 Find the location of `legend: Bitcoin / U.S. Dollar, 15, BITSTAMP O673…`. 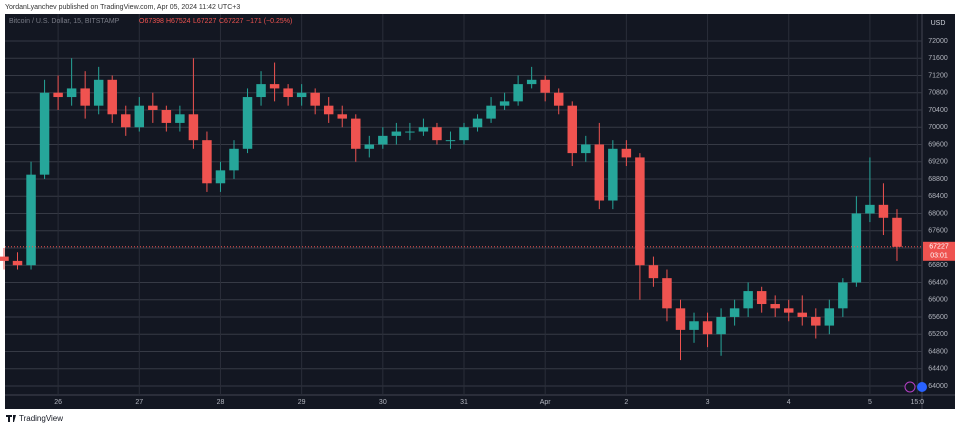

legend: Bitcoin / U.S. Dollar, 15, BITSTAMP O673… is located at coordinates (150, 21).